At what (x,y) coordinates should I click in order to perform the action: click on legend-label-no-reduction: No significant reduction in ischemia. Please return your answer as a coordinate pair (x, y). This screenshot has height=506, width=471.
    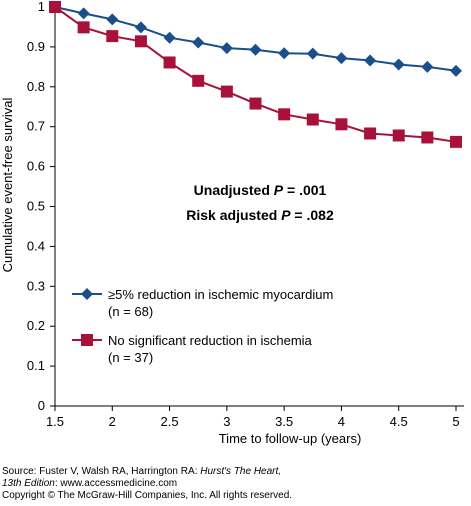
    Looking at the image, I should click on (210, 340).